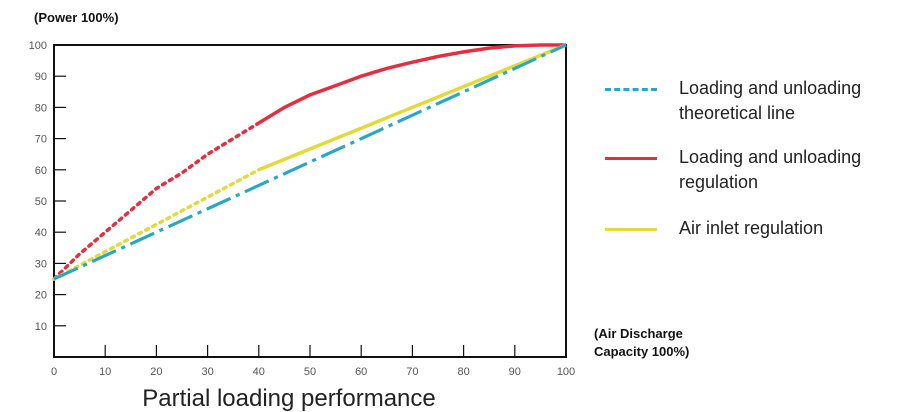 The width and height of the screenshot is (899, 412). Describe the element at coordinates (41, 77) in the screenshot. I see `y-tick-label: 90` at that location.